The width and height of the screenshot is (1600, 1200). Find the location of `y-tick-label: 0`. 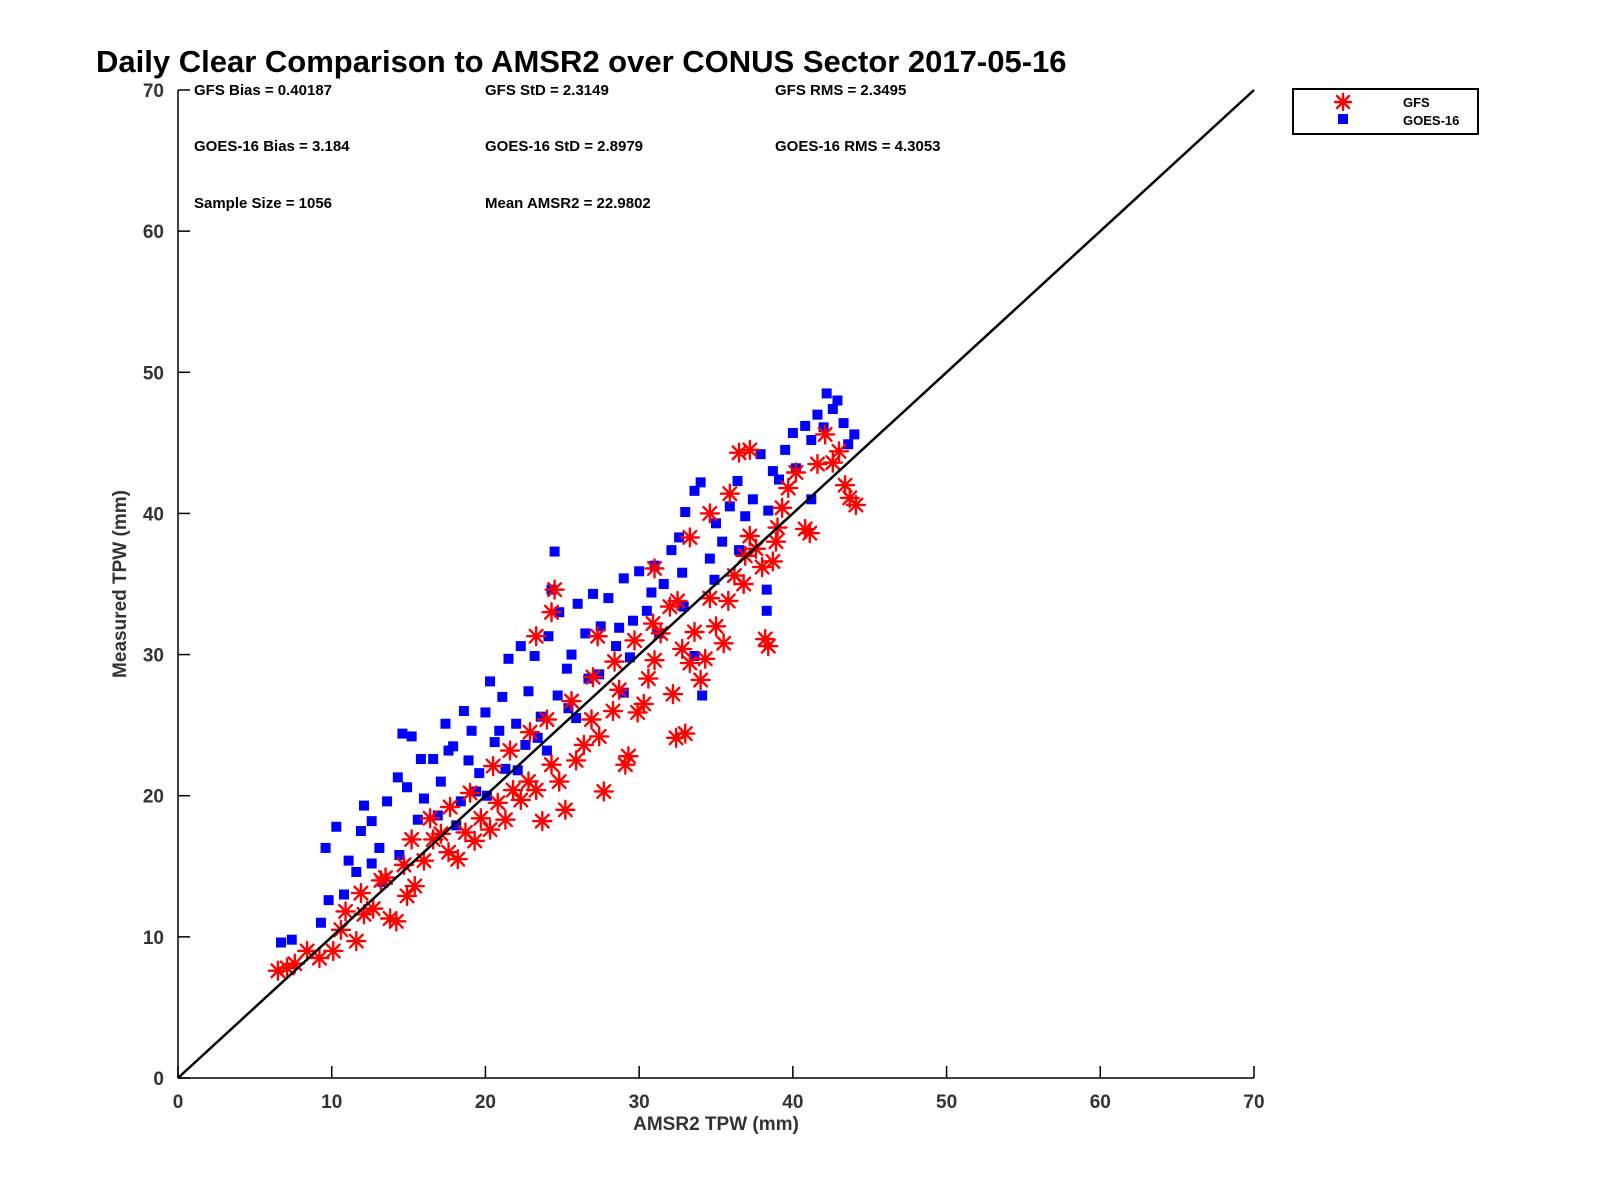

y-tick-label: 0 is located at coordinates (158, 1079).